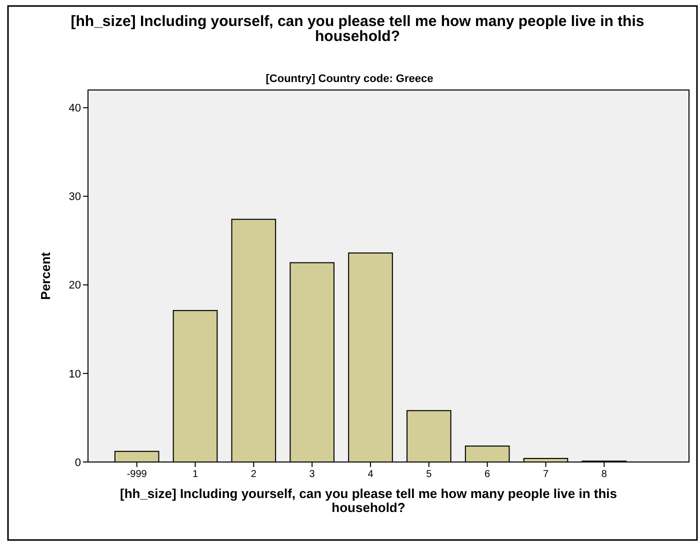 This screenshot has width=699, height=544. Describe the element at coordinates (195, 474) in the screenshot. I see `x-tick-label: 1` at that location.